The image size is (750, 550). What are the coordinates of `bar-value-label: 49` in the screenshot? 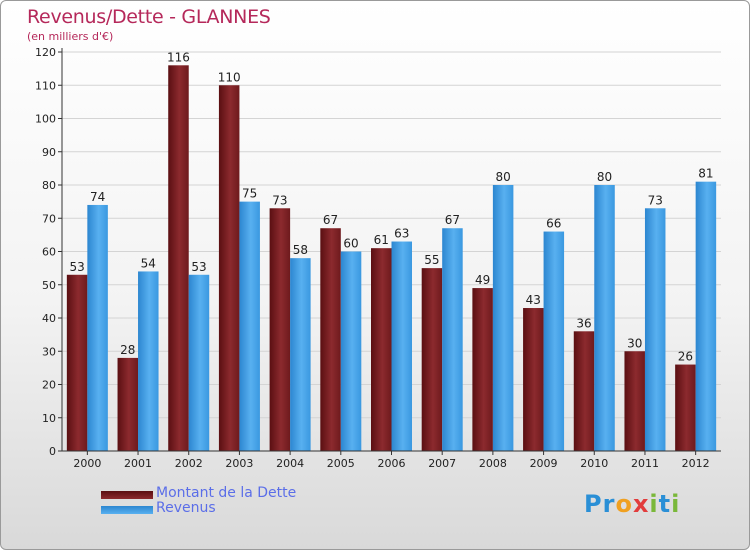 It's located at (482, 280).